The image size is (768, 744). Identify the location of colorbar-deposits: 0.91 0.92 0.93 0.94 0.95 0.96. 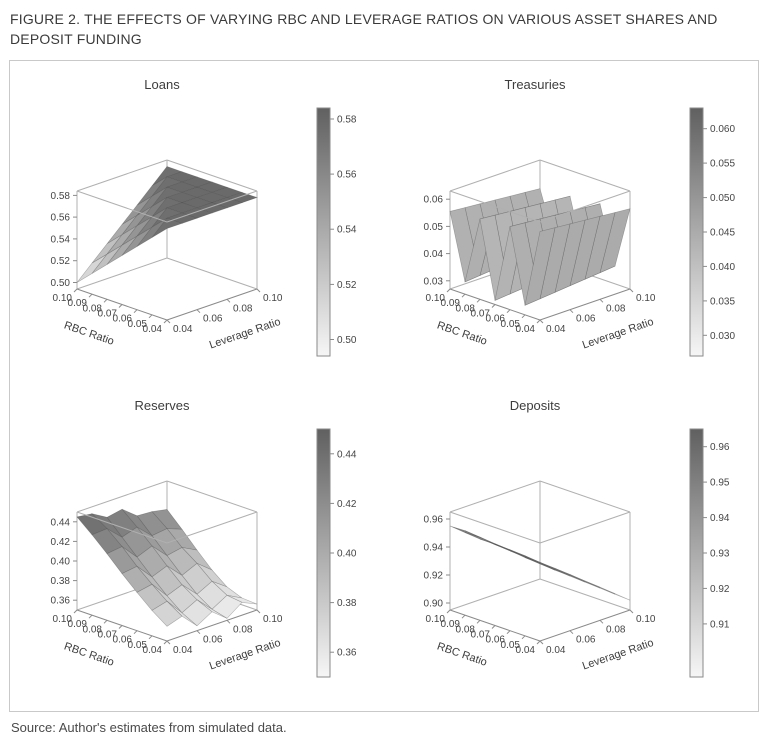
(709, 553).